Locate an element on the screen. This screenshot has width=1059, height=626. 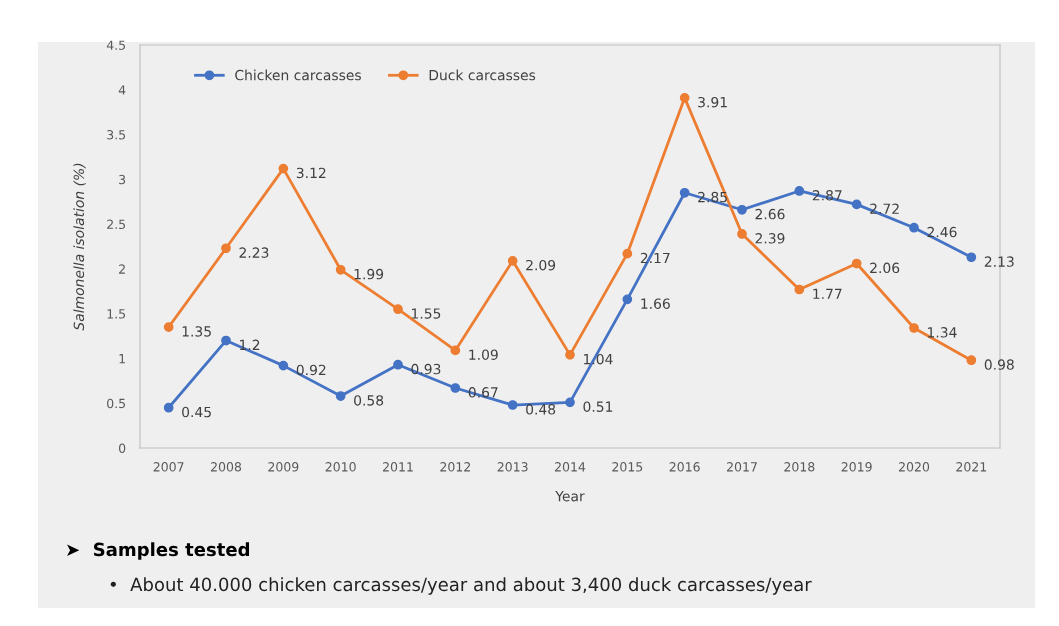
x-tick-label: 2017 is located at coordinates (742, 467).